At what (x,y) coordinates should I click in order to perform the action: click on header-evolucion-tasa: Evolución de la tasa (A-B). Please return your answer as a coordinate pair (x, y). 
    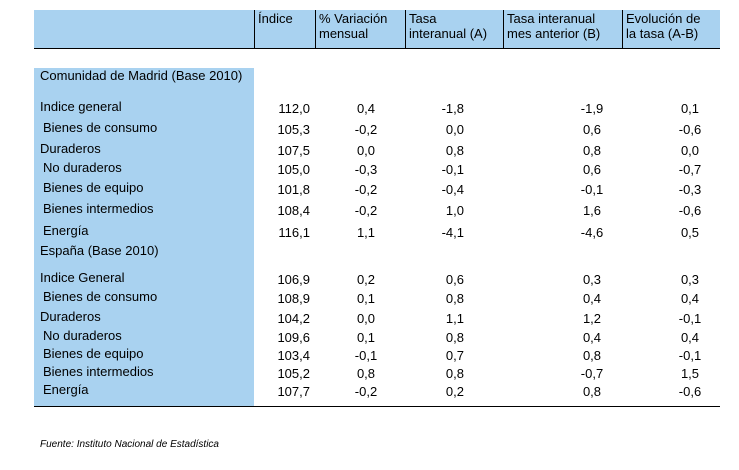
    Looking at the image, I should click on (663, 26).